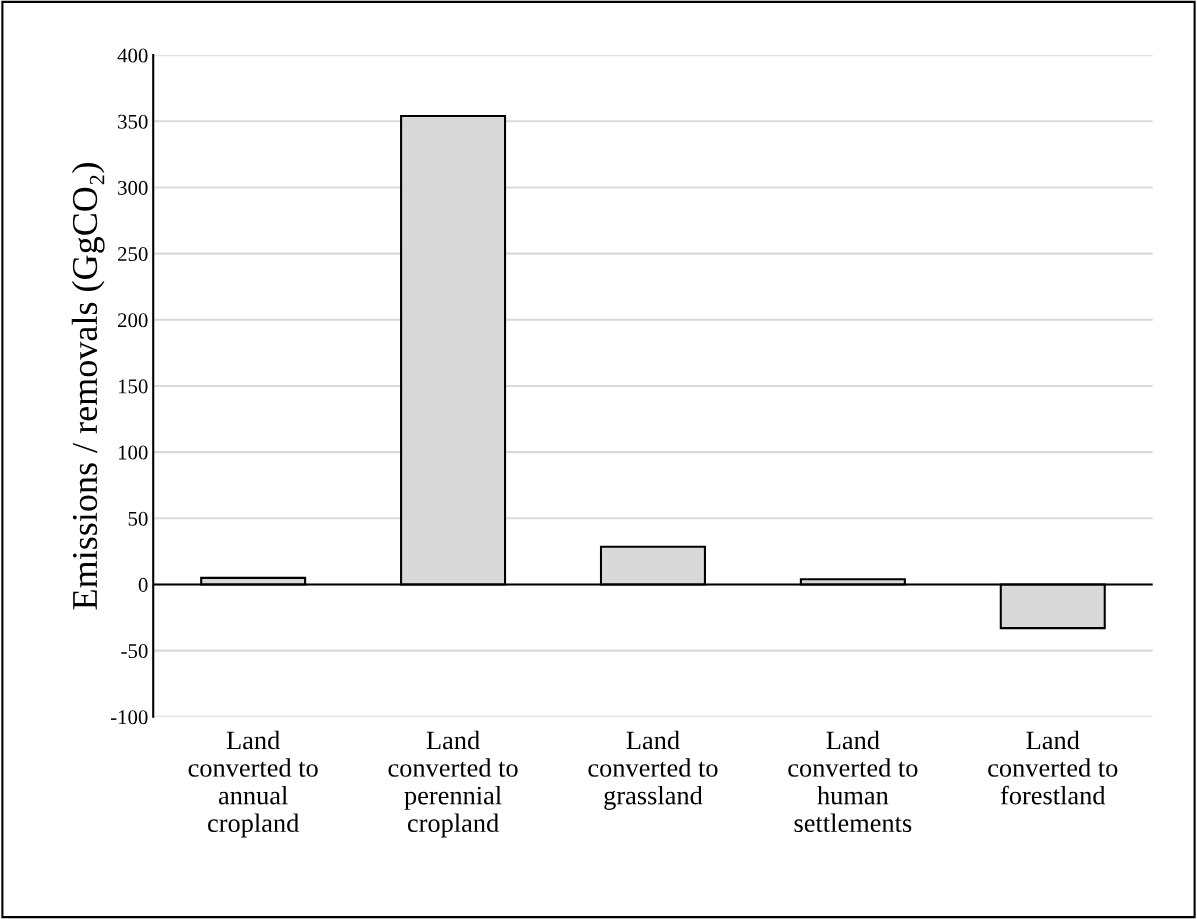 This screenshot has width=1197, height=919. I want to click on y-tick-label: 100, so click(133, 452).